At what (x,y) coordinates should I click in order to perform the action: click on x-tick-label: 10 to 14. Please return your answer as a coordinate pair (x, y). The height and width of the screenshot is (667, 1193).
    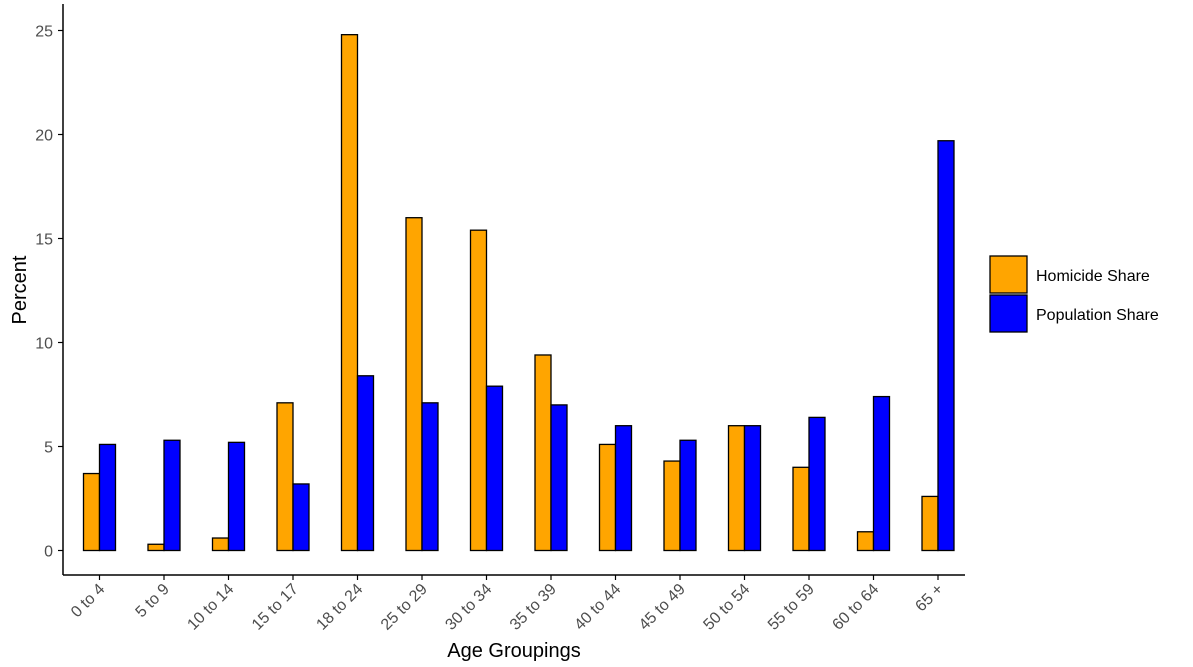
    Looking at the image, I should click on (210, 607).